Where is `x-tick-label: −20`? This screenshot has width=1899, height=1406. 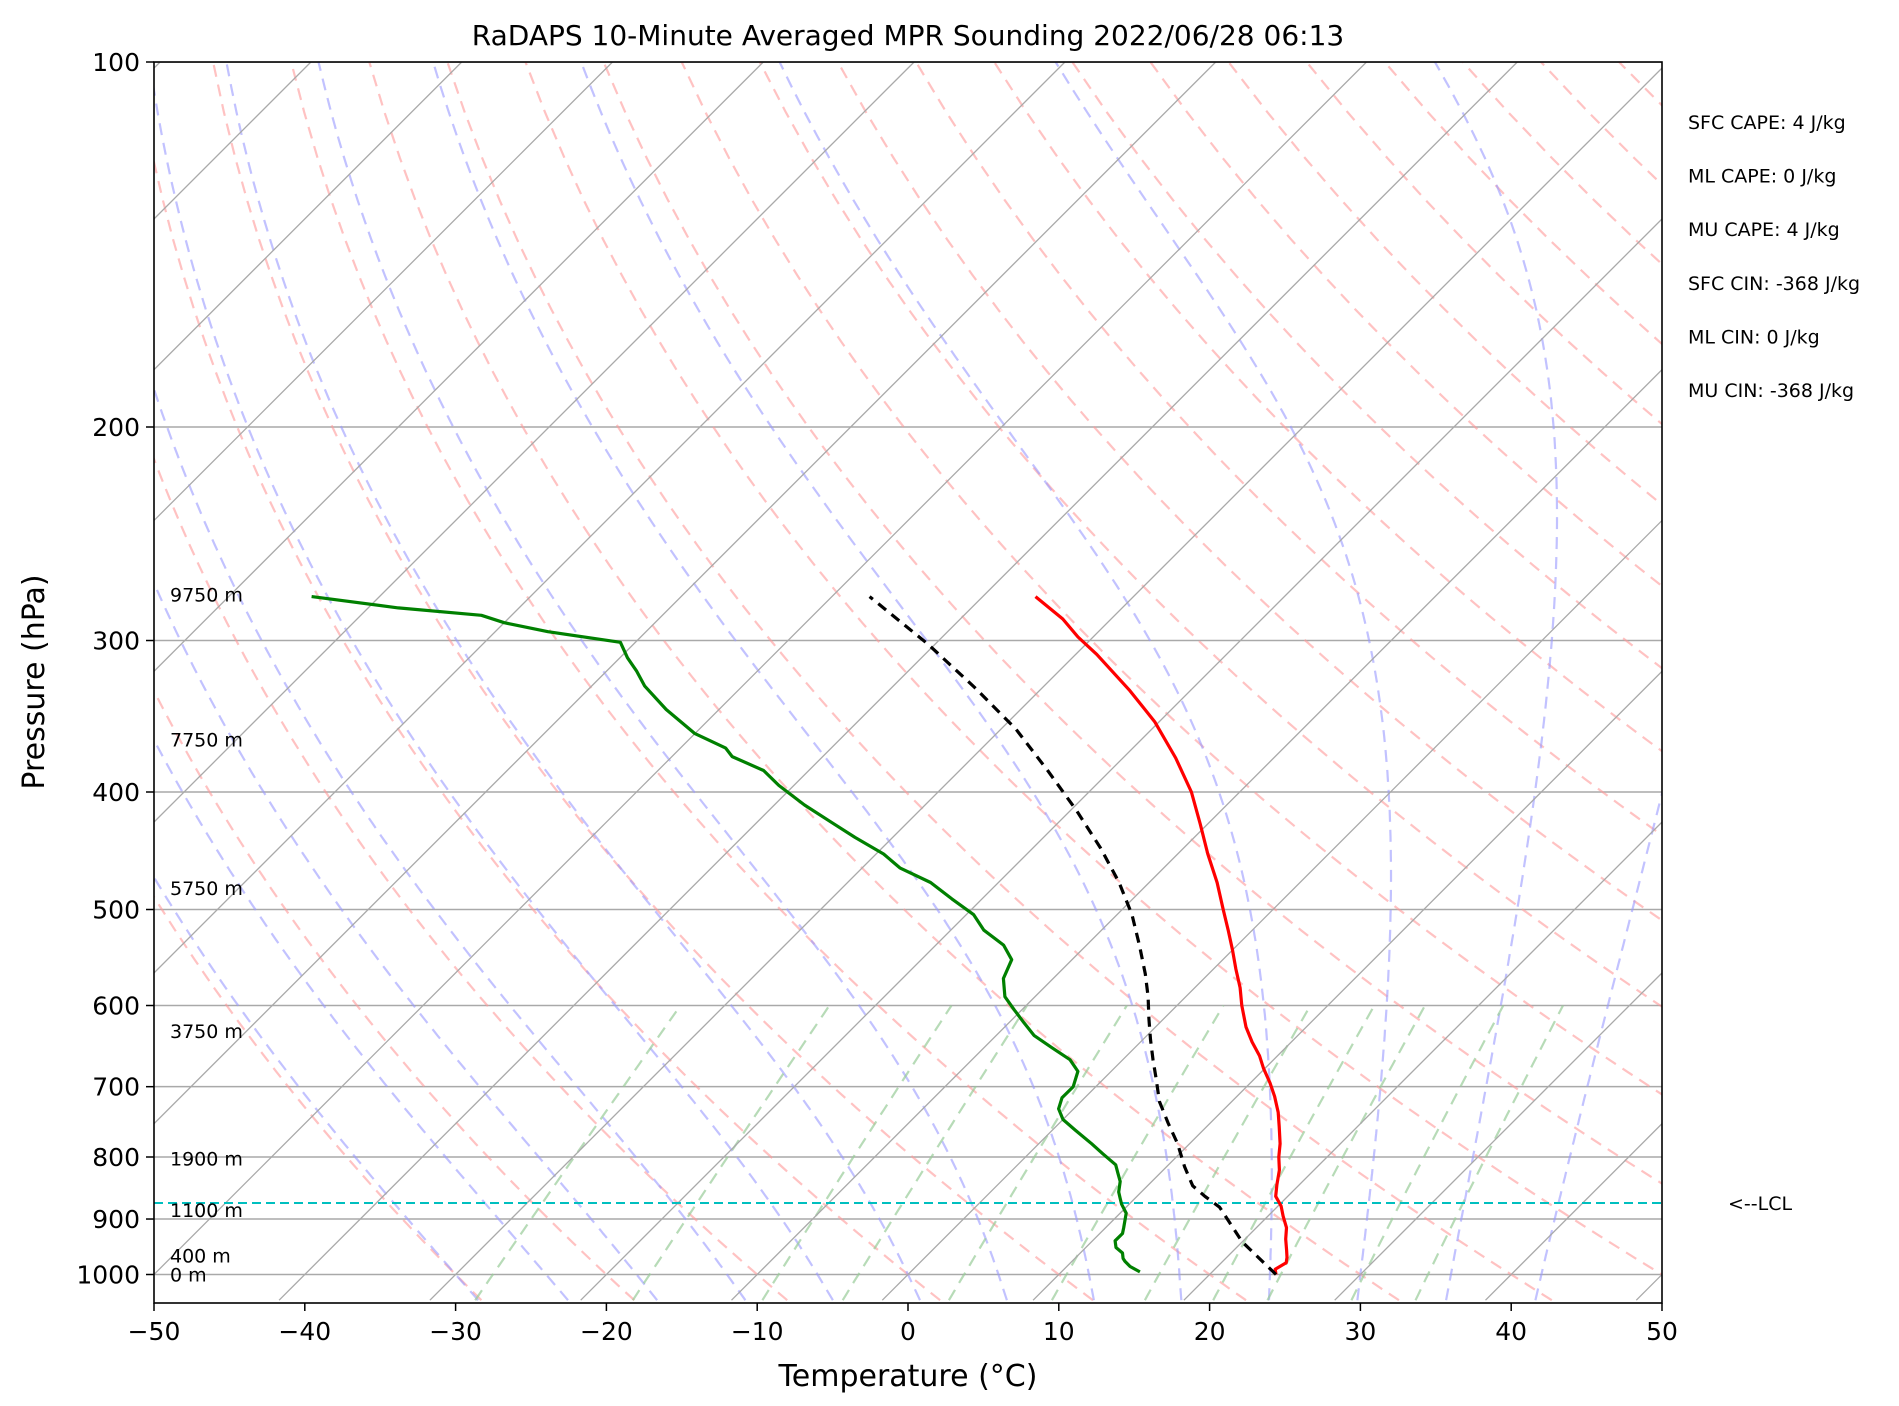
x-tick-label: −20 is located at coordinates (606, 1331).